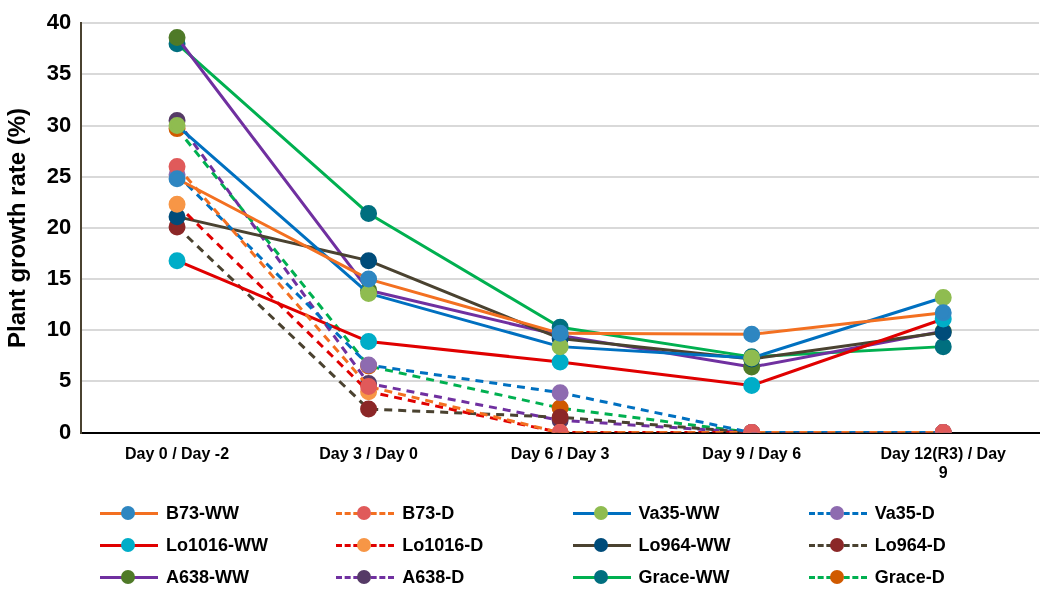  I want to click on y-axis-title: Plant growth rate (%), so click(17, 227).